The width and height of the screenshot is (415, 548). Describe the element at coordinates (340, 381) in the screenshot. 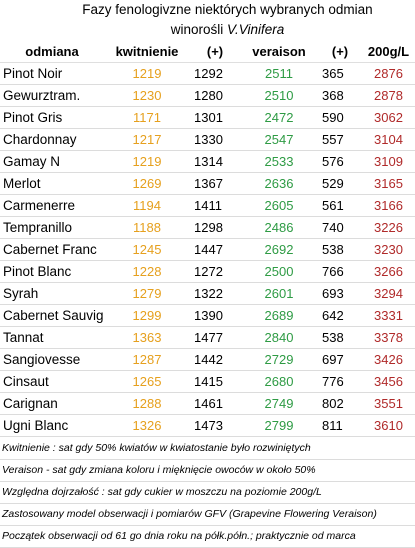

I see `cell-plus-2: 776` at that location.